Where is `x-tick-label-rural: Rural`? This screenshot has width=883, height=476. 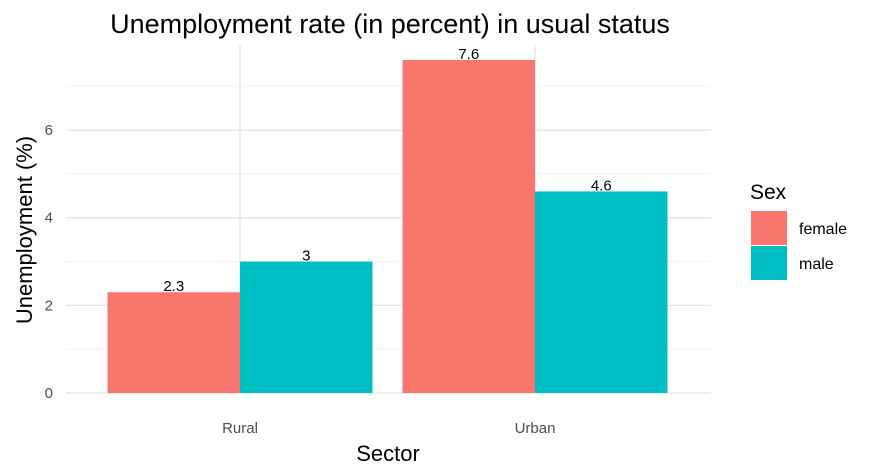 x-tick-label-rural: Rural is located at coordinates (240, 428).